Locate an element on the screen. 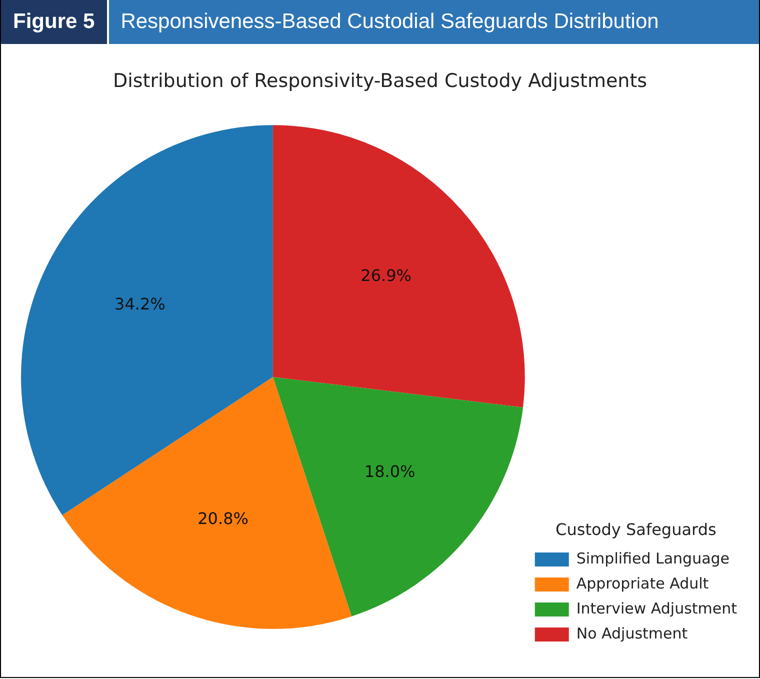  legend-label: Simplified Language is located at coordinates (653, 558).